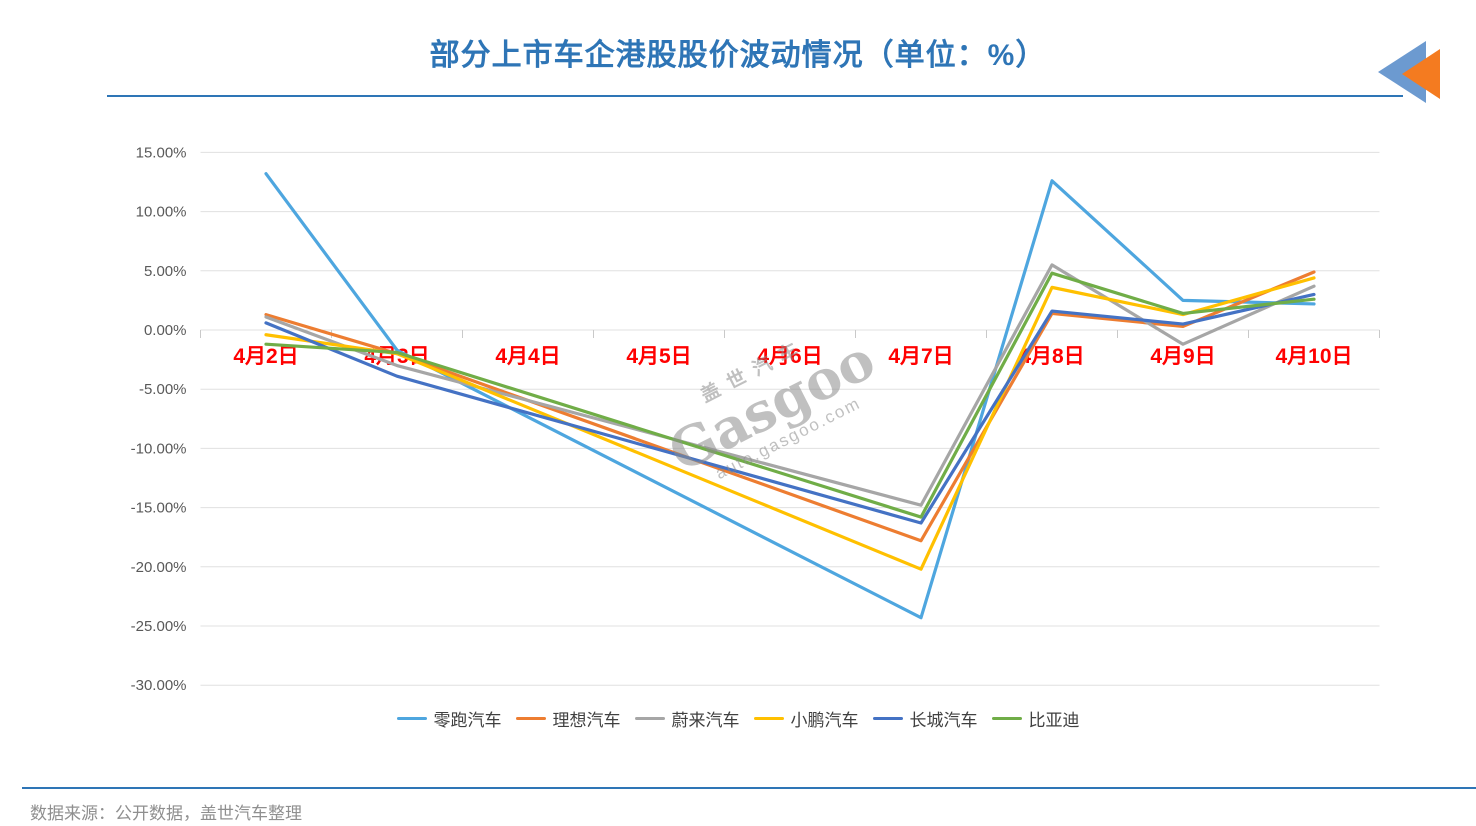 This screenshot has width=1476, height=826. Describe the element at coordinates (166, 813) in the screenshot. I see `data-source-note: 数据来源：公开数据，盖世汽车整理` at that location.